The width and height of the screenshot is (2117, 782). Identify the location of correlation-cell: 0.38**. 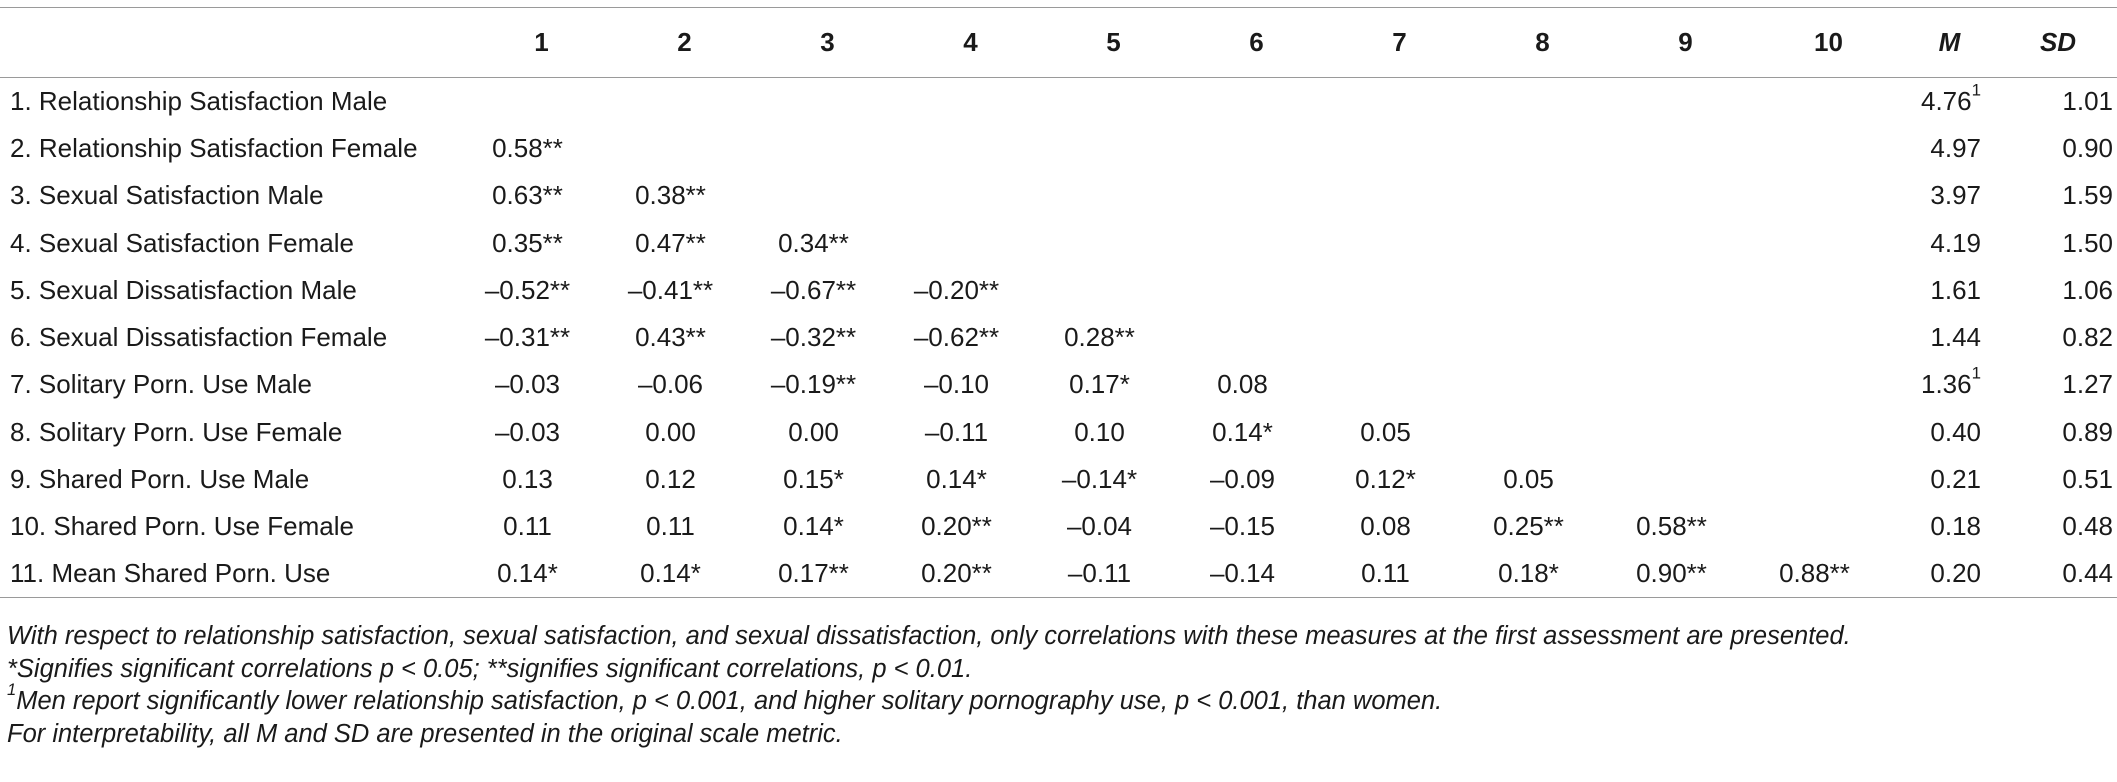
(670, 195).